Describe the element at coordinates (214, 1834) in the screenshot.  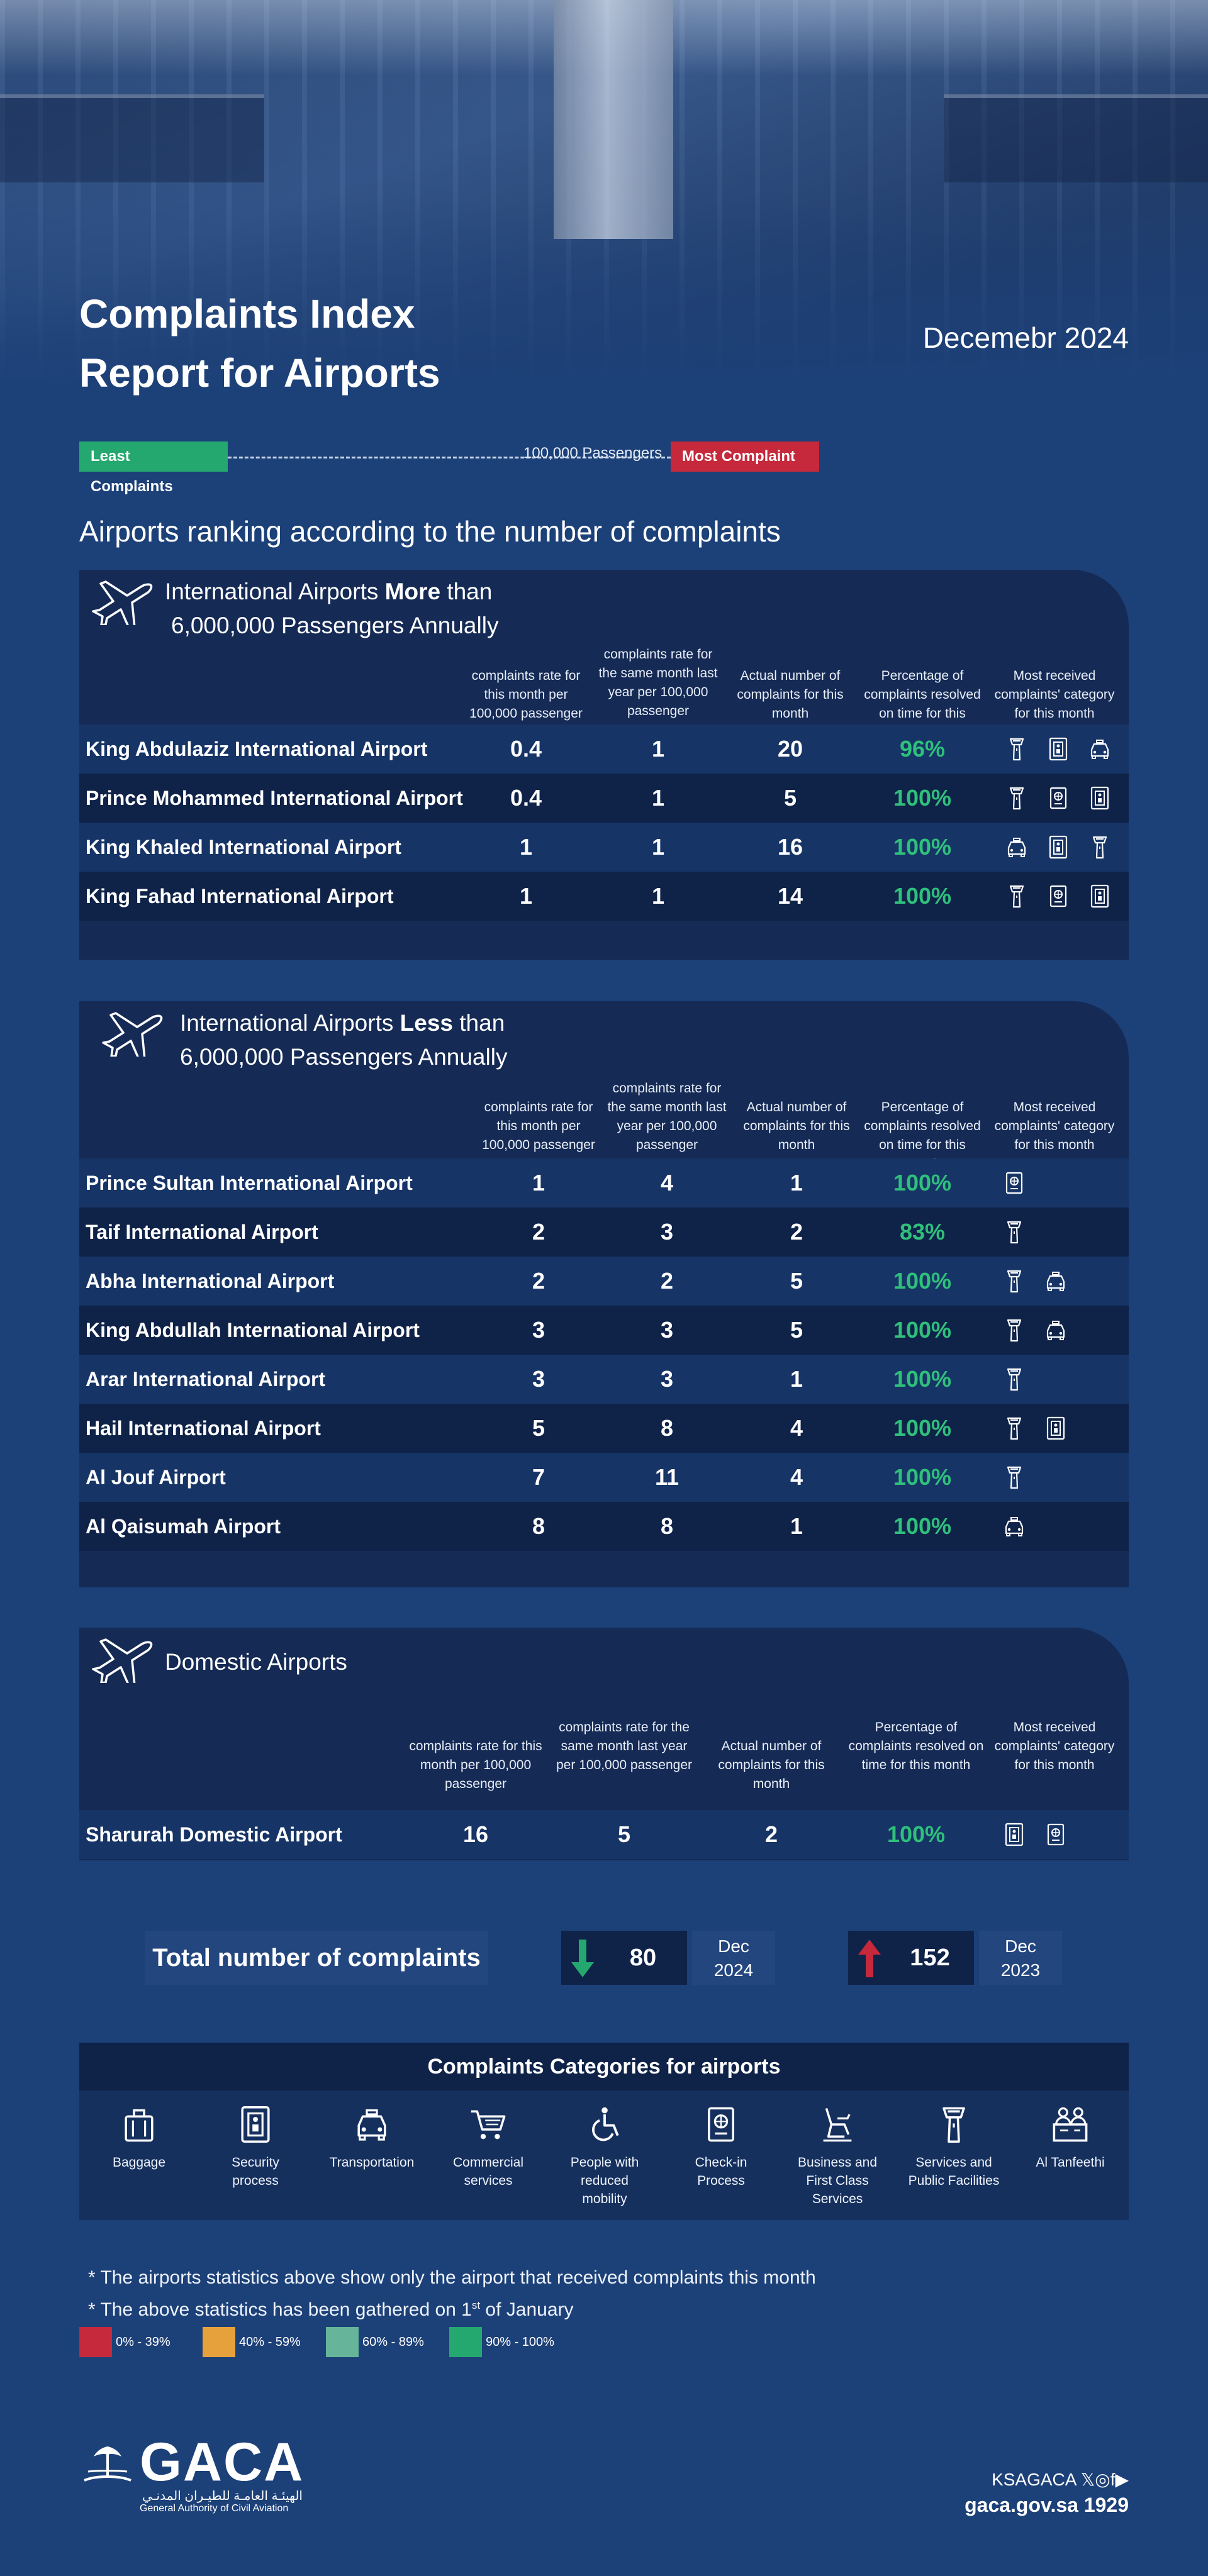
I see `airport-name: Sharurah Domestic Airport` at that location.